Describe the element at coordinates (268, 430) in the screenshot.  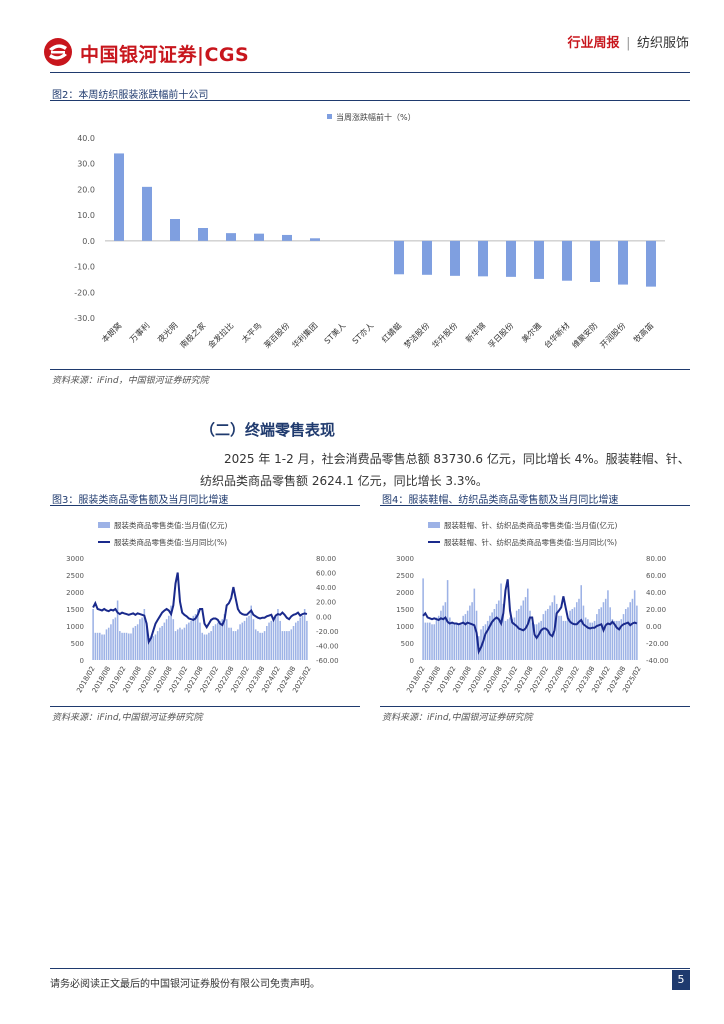
I see `section-title: （二）终端零售表现` at that location.